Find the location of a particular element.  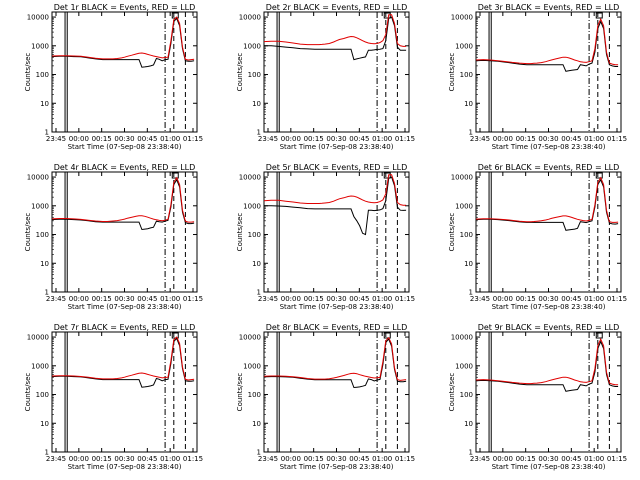

panel-title: Det 2r BLACK = Events, RED = LLD is located at coordinates (337, 7).